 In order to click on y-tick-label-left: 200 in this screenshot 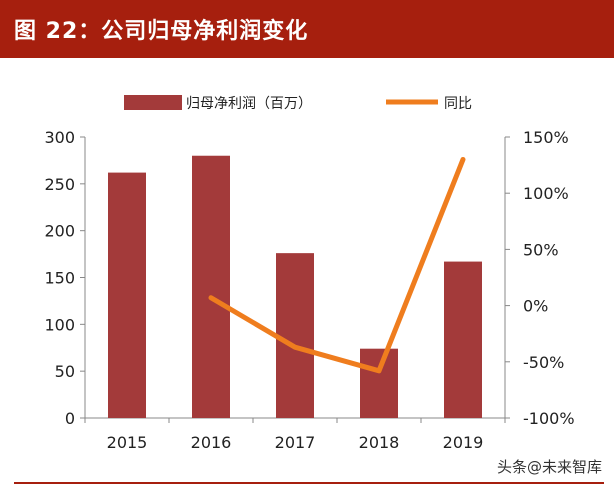, I will do `click(59, 231)`.